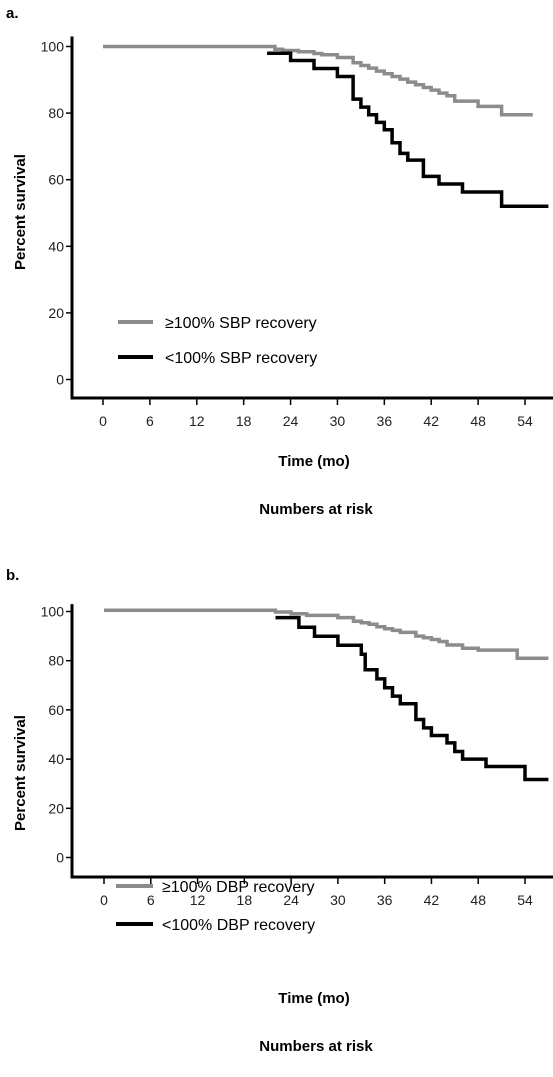  I want to click on x-tick-label: 24, so click(291, 421).